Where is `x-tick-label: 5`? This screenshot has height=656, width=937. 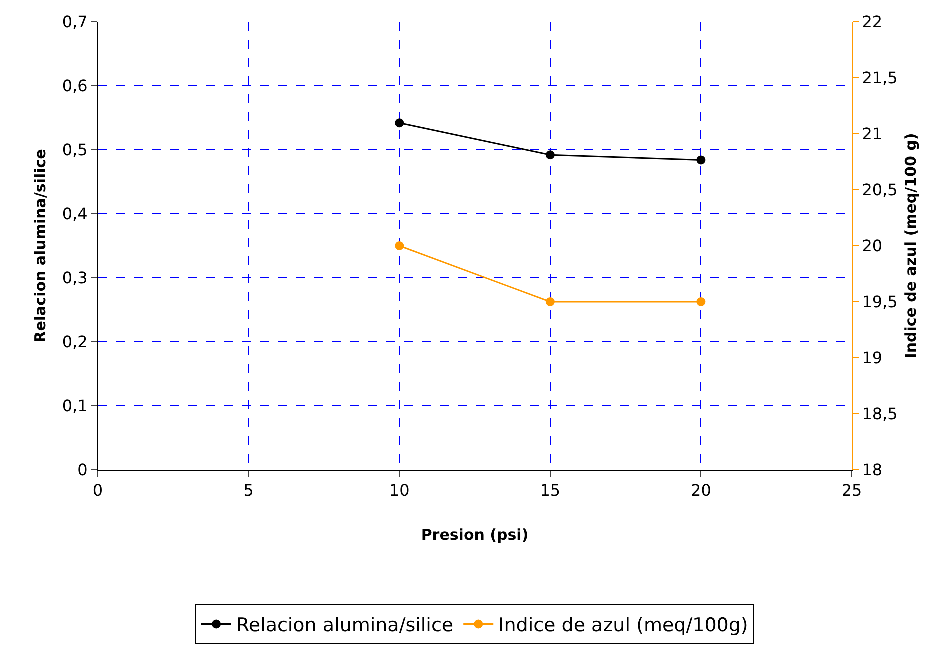 x-tick-label: 5 is located at coordinates (249, 490).